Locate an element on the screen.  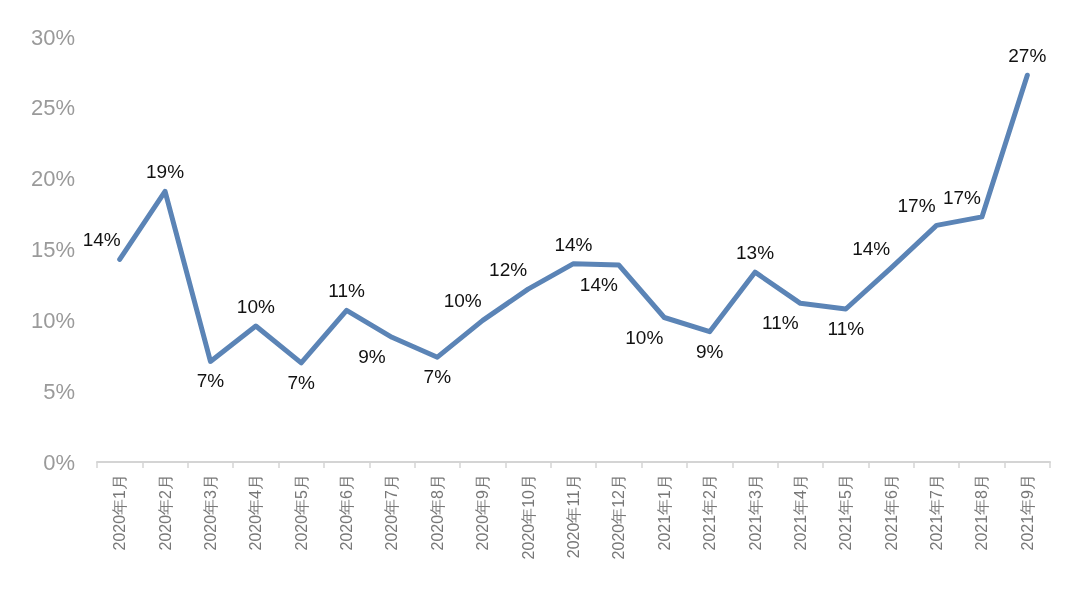
y-tick-label: 30% is located at coordinates (52, 37).